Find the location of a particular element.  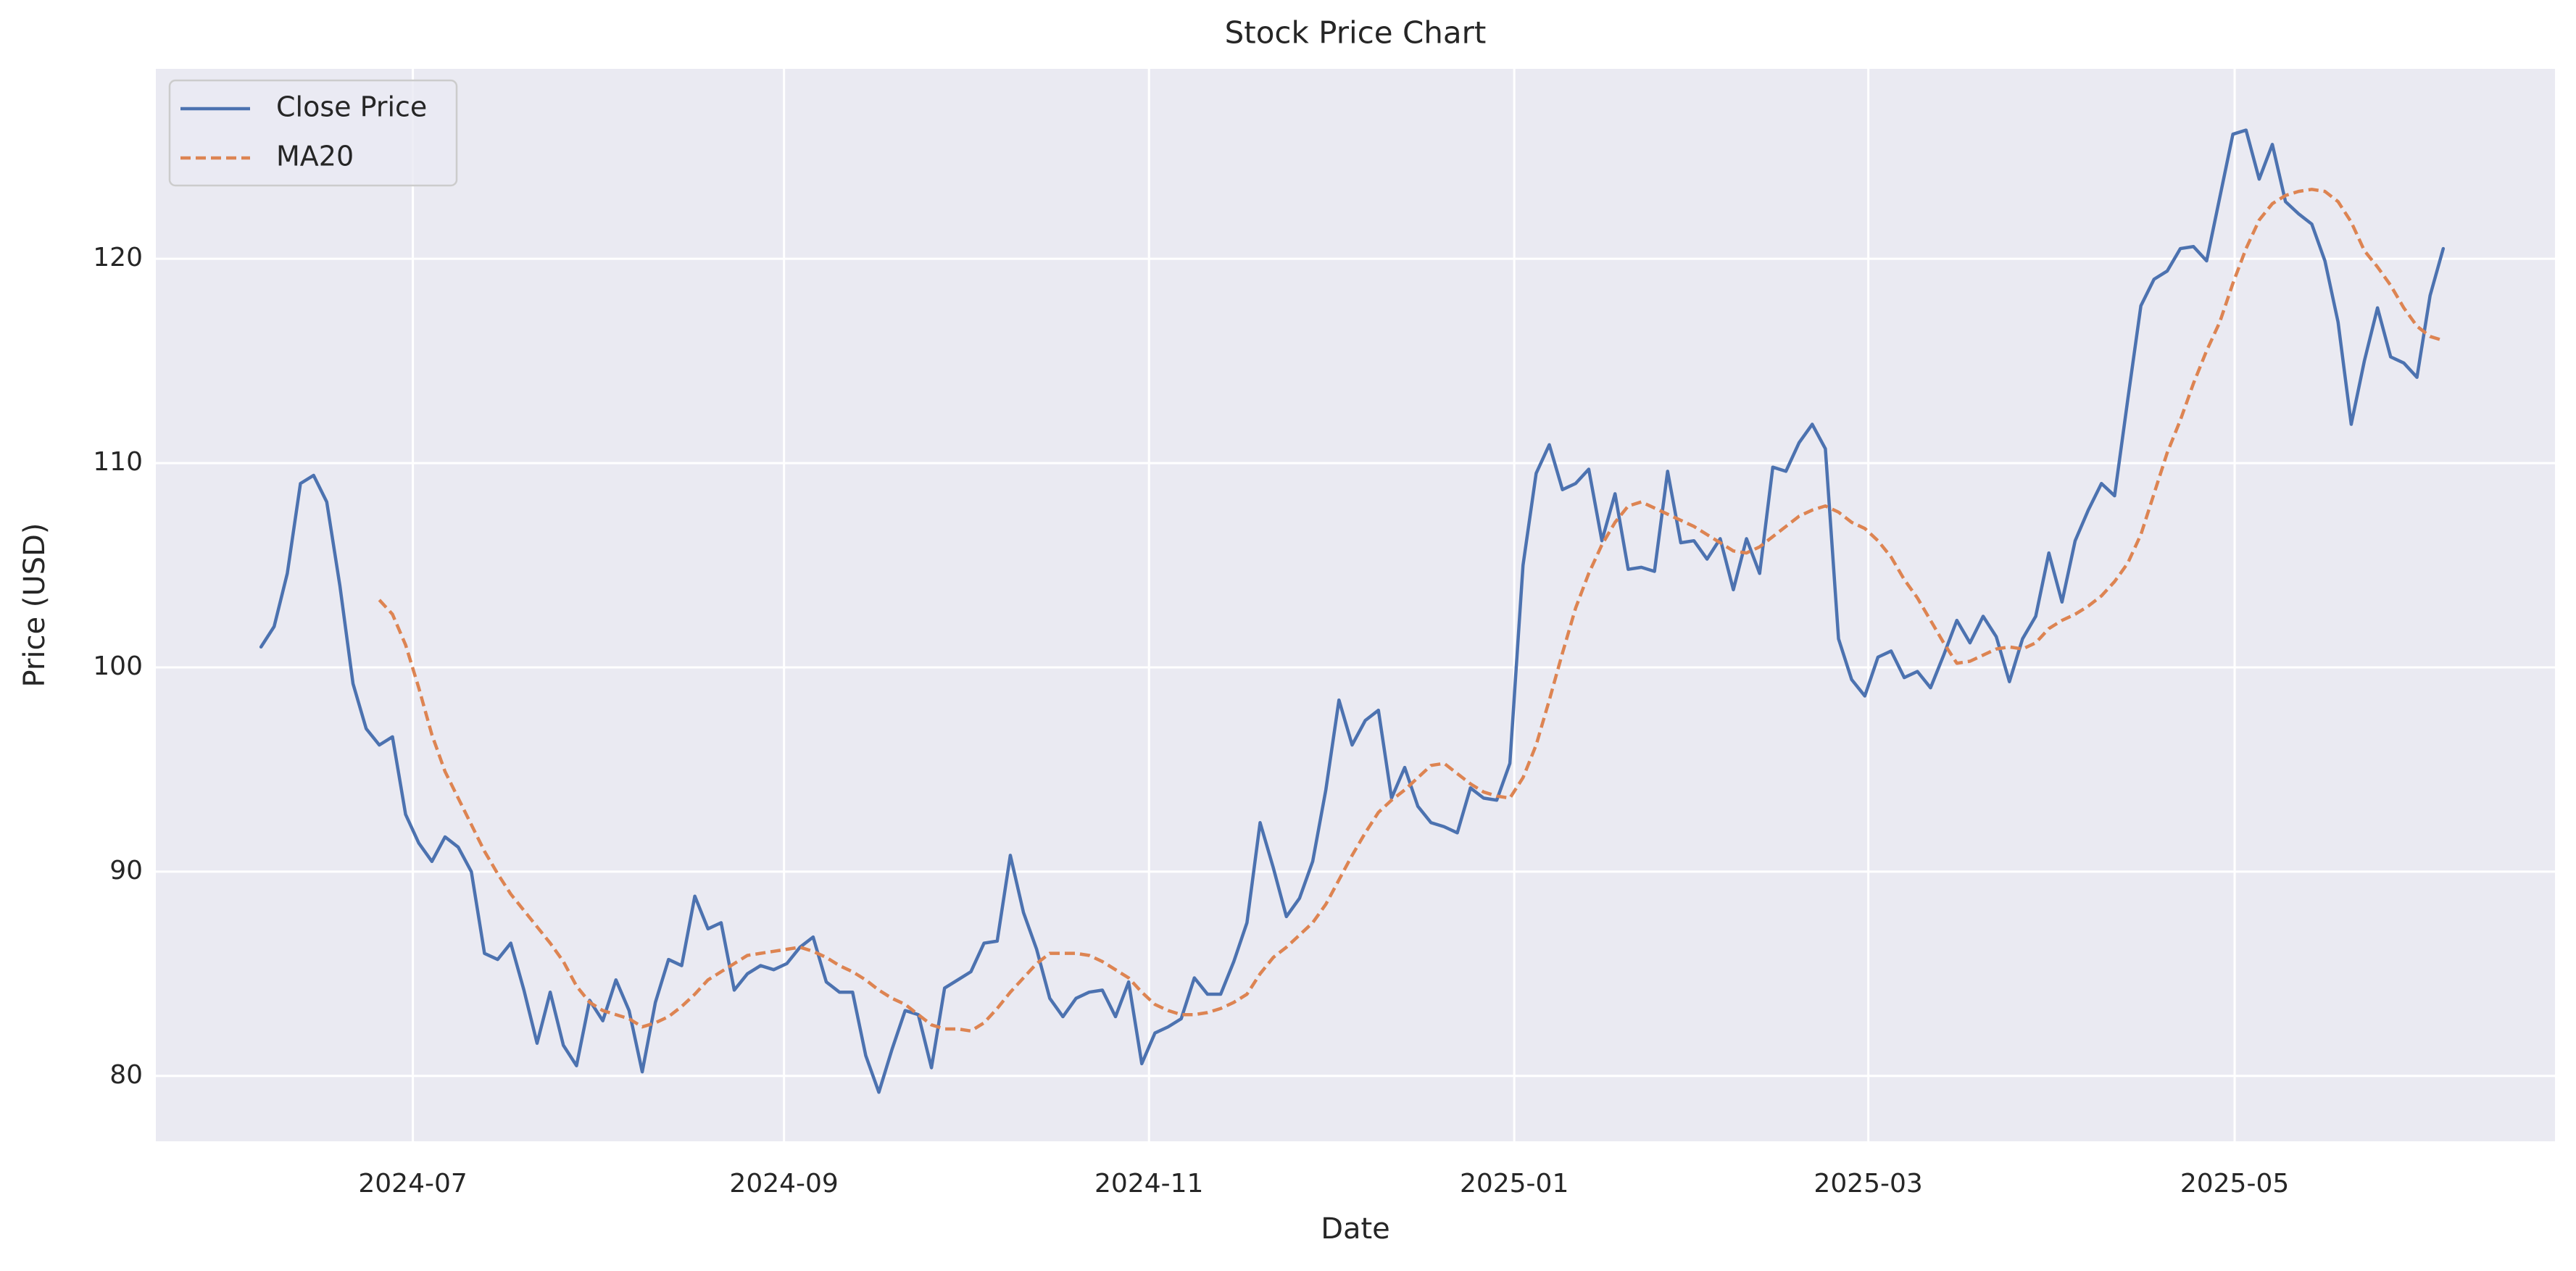

y-axis-label: Price (USD) is located at coordinates (34, 605).